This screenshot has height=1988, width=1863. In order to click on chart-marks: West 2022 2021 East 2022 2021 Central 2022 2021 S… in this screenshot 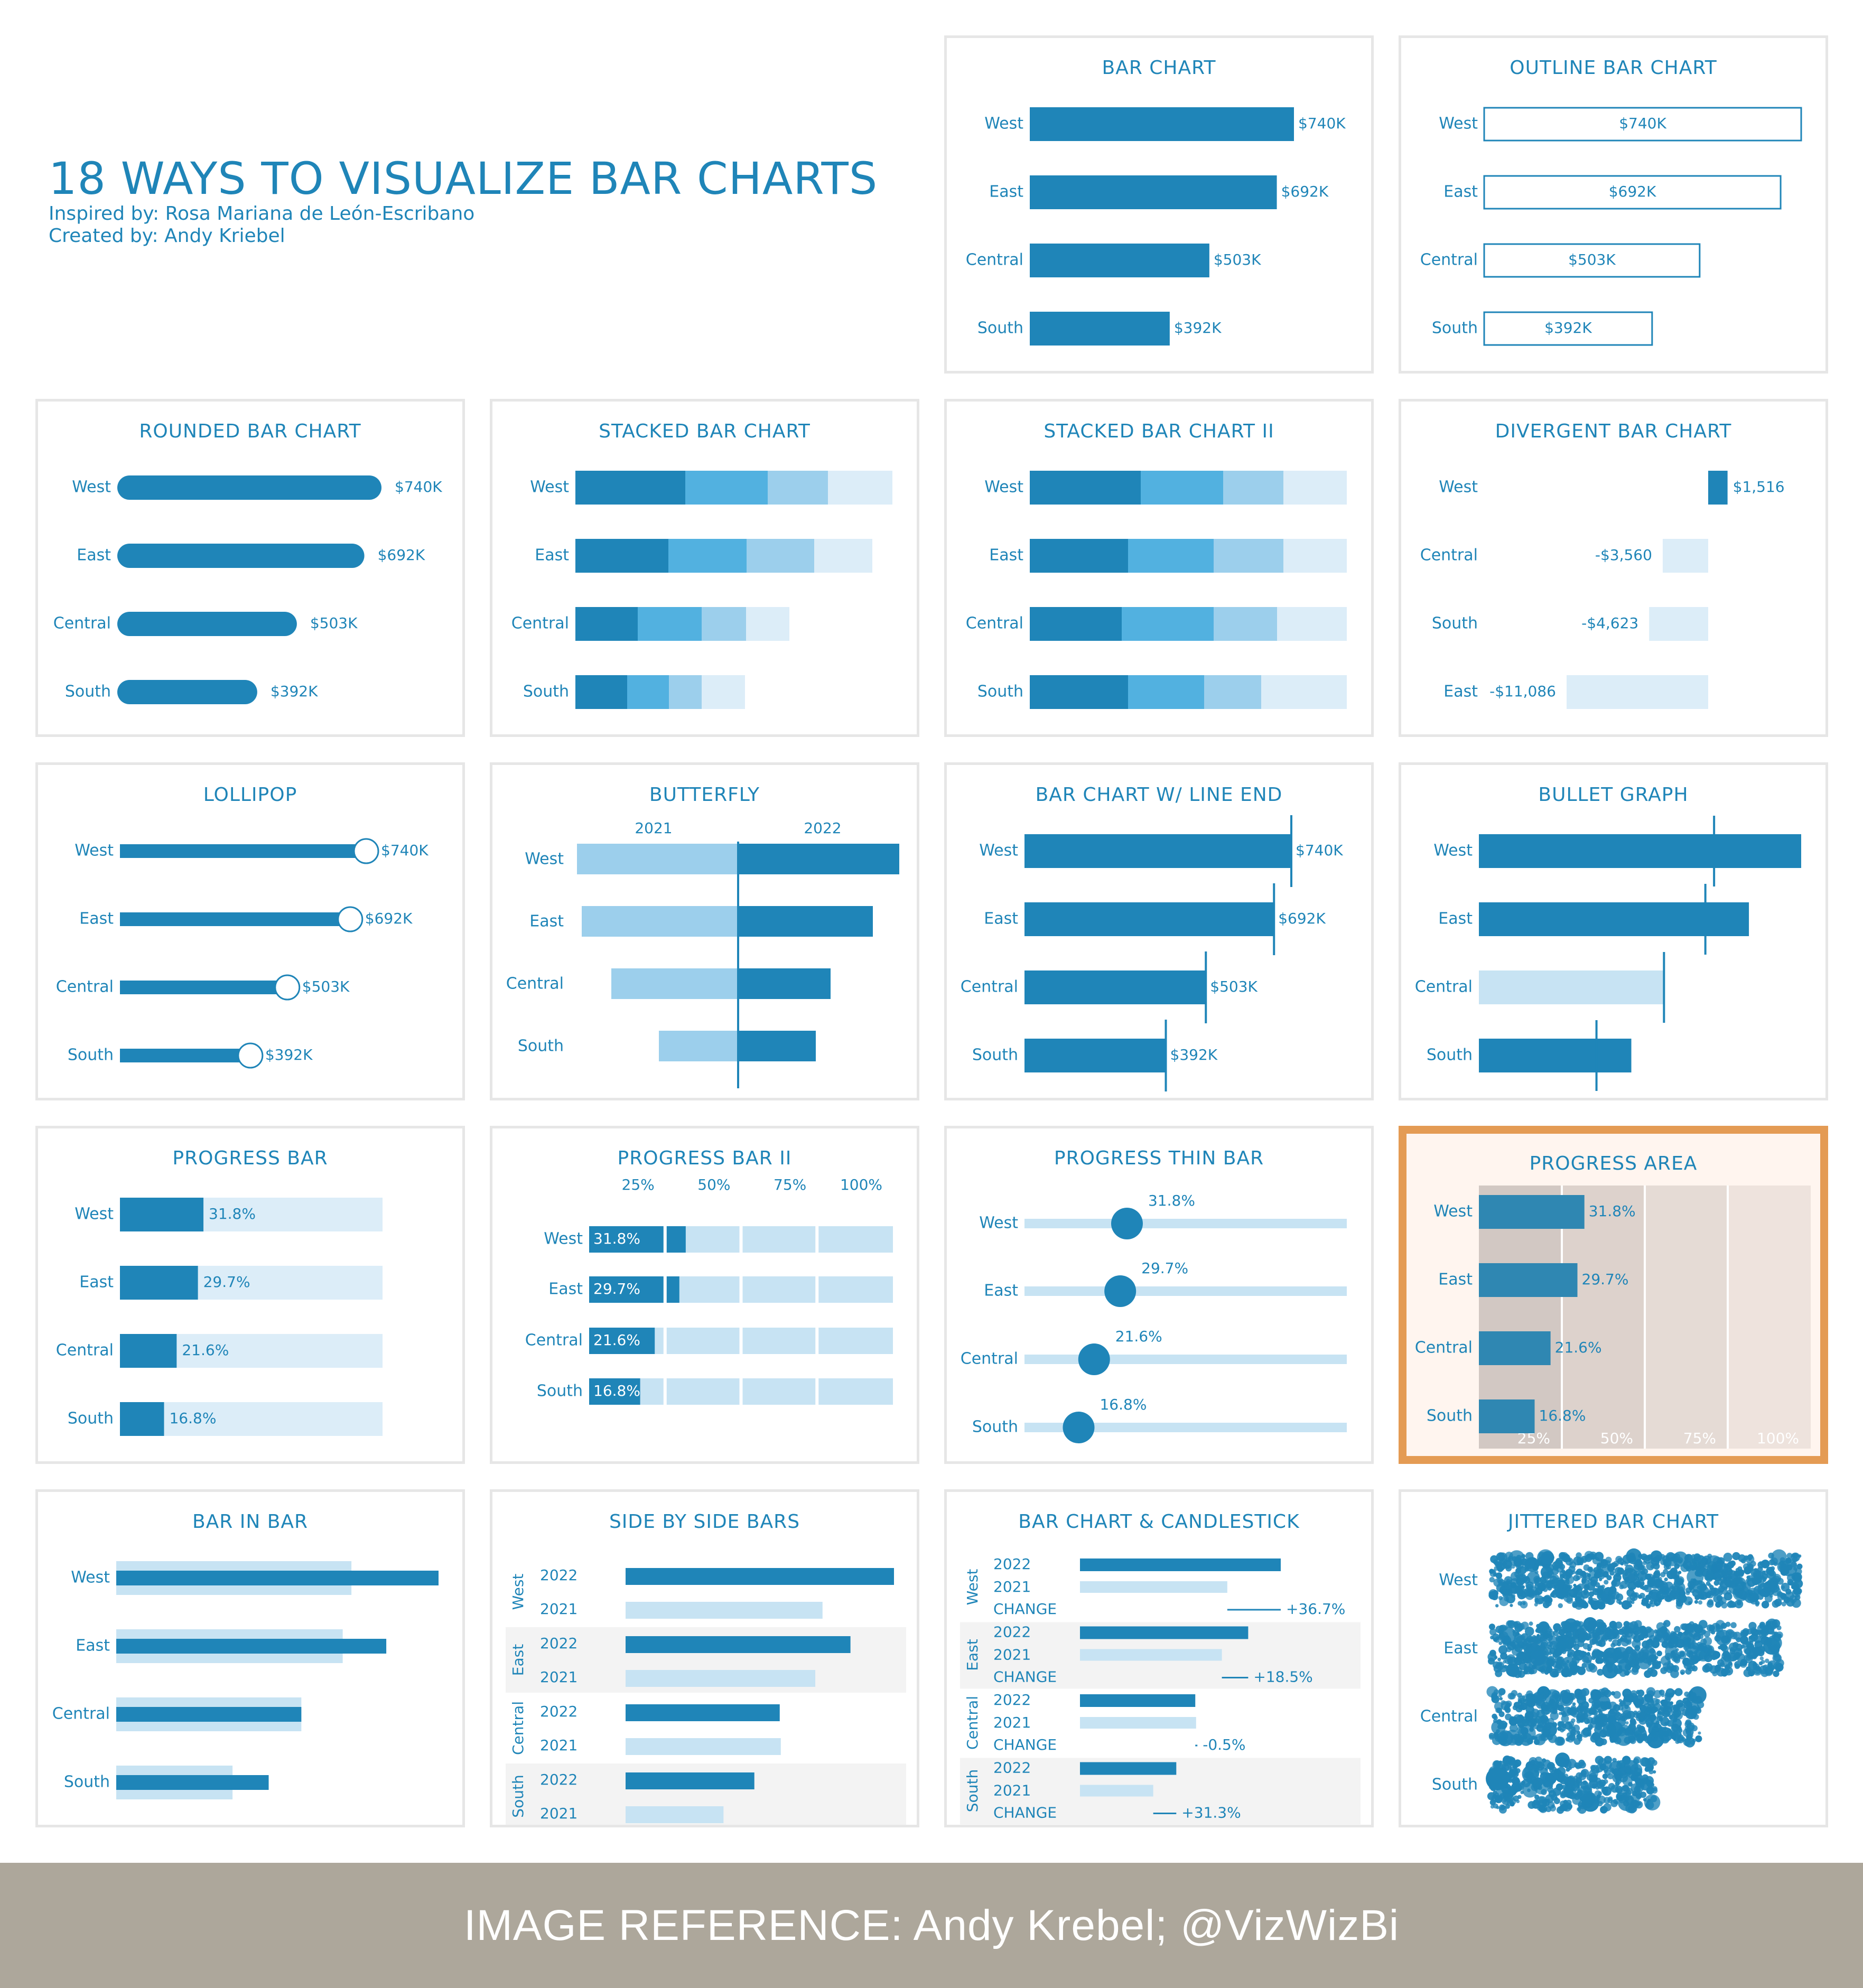, I will do `click(706, 1695)`.